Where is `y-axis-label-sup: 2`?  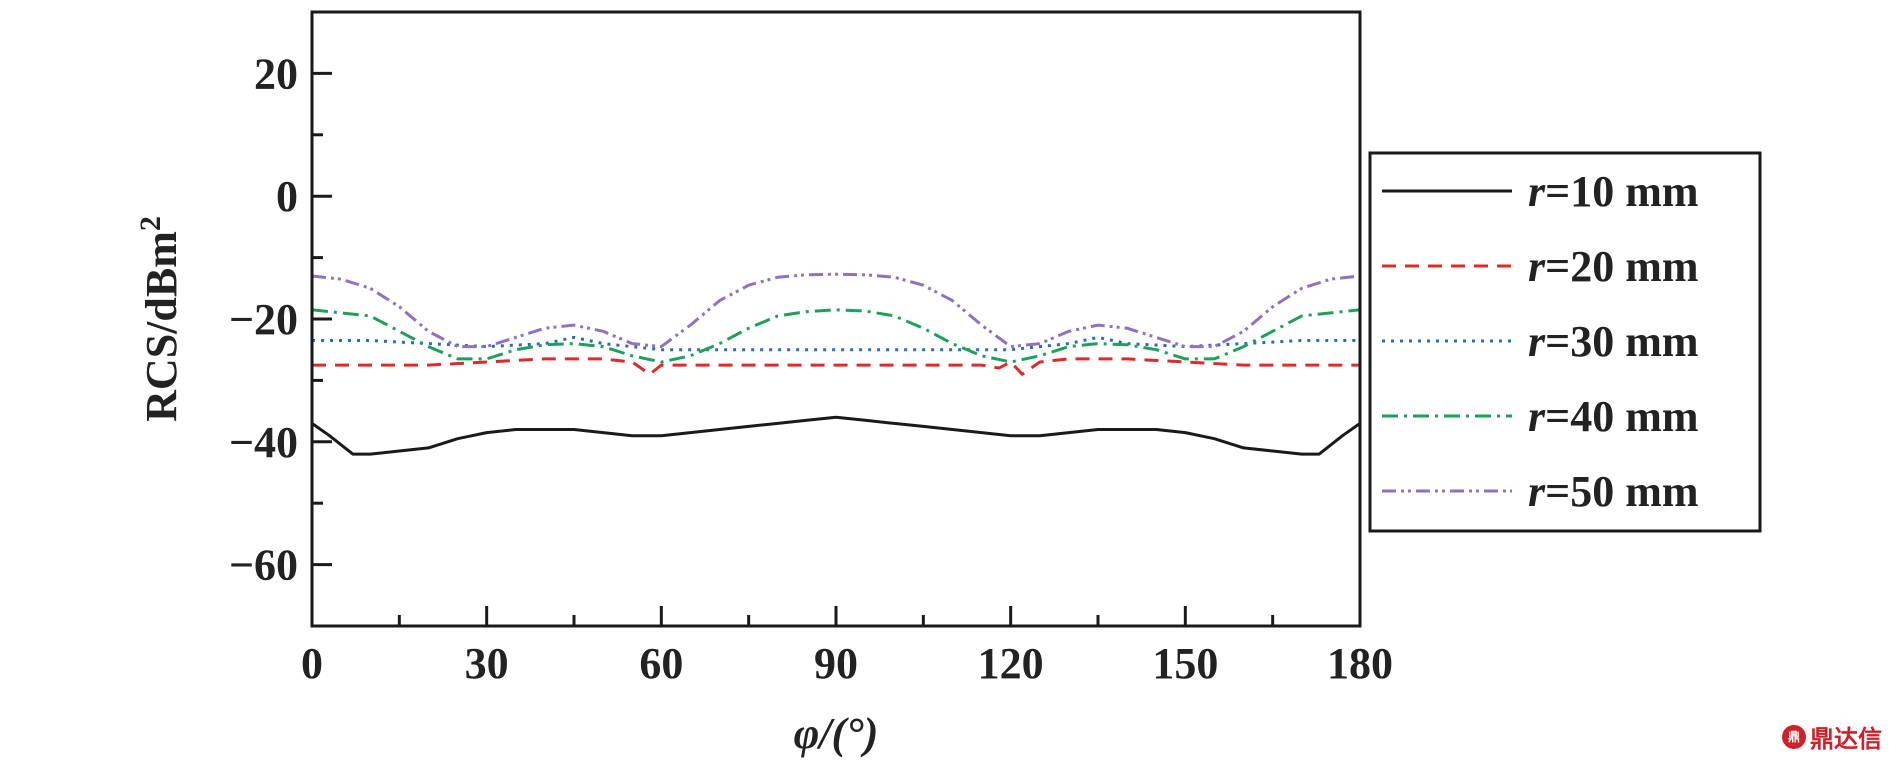
y-axis-label-sup: 2 is located at coordinates (150, 223).